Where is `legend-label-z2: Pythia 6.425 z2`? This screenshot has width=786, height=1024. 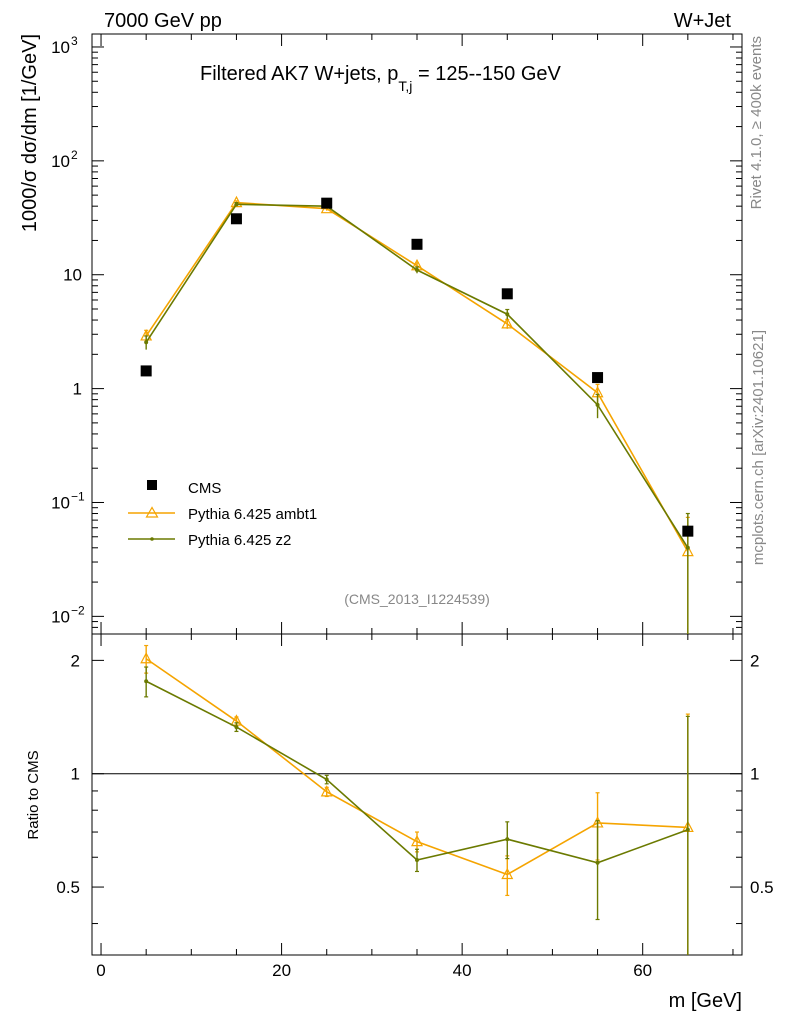 legend-label-z2: Pythia 6.425 z2 is located at coordinates (239, 540).